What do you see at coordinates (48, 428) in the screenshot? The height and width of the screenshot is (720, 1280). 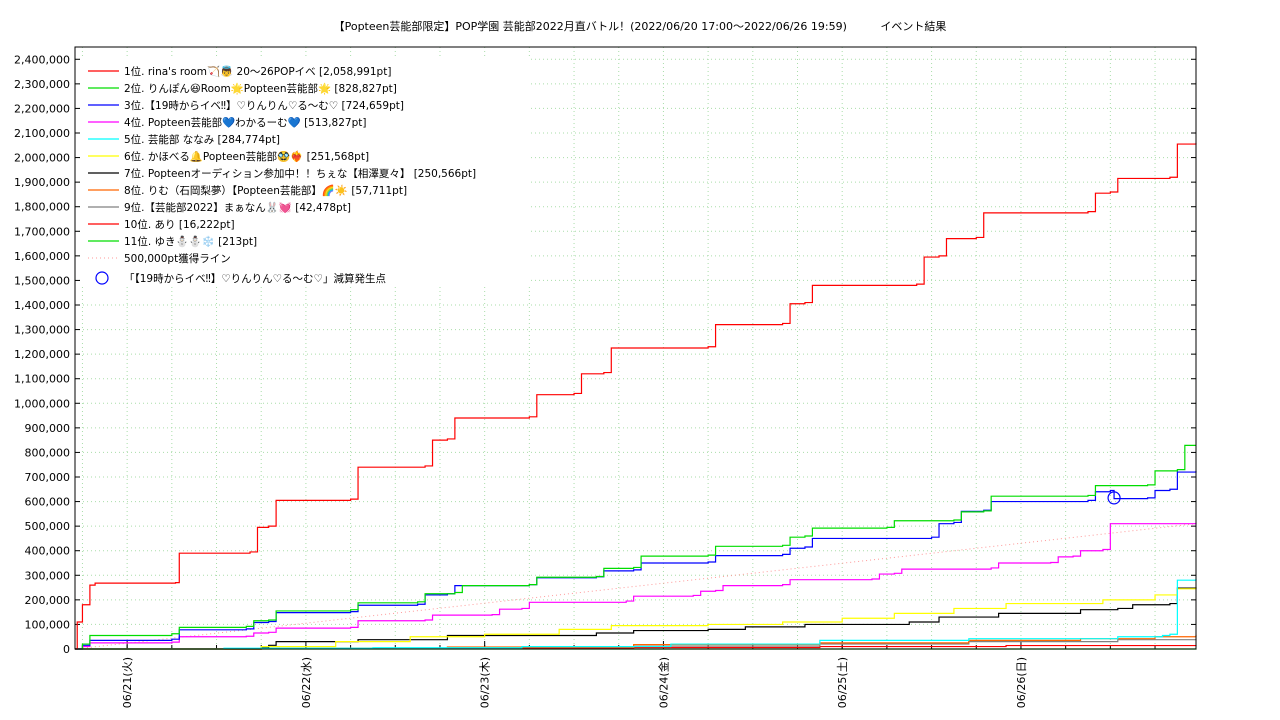 I see `y-tick-label: 900,000` at bounding box center [48, 428].